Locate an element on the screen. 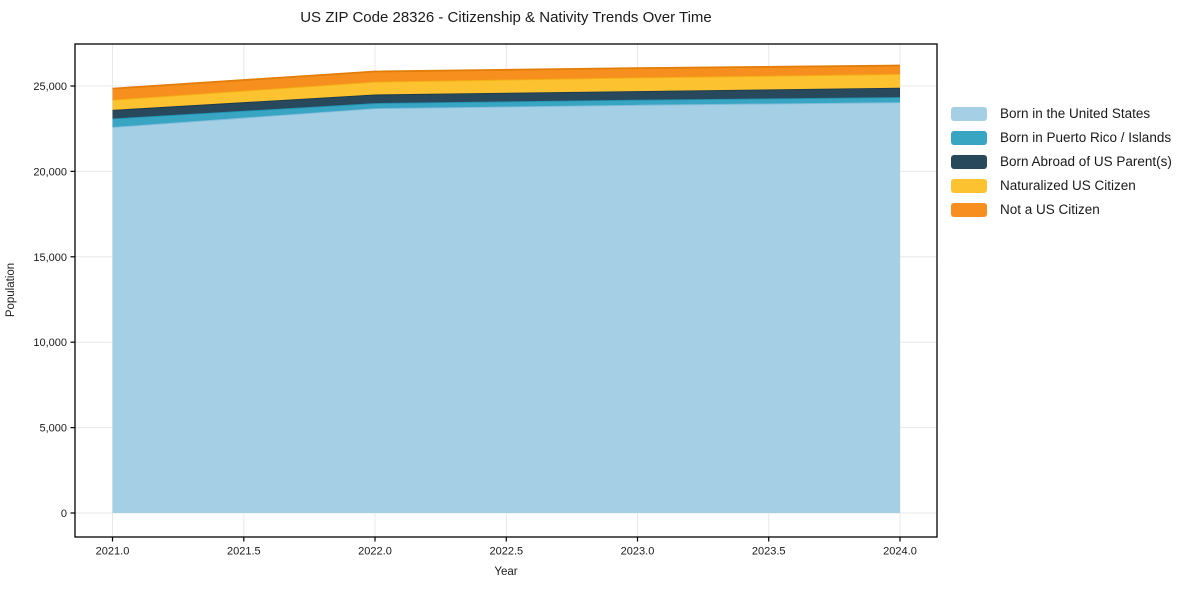  legend-item-born-abroad-of-us-parent-s: Born Abroad of US Parent(s) is located at coordinates (1061, 161).